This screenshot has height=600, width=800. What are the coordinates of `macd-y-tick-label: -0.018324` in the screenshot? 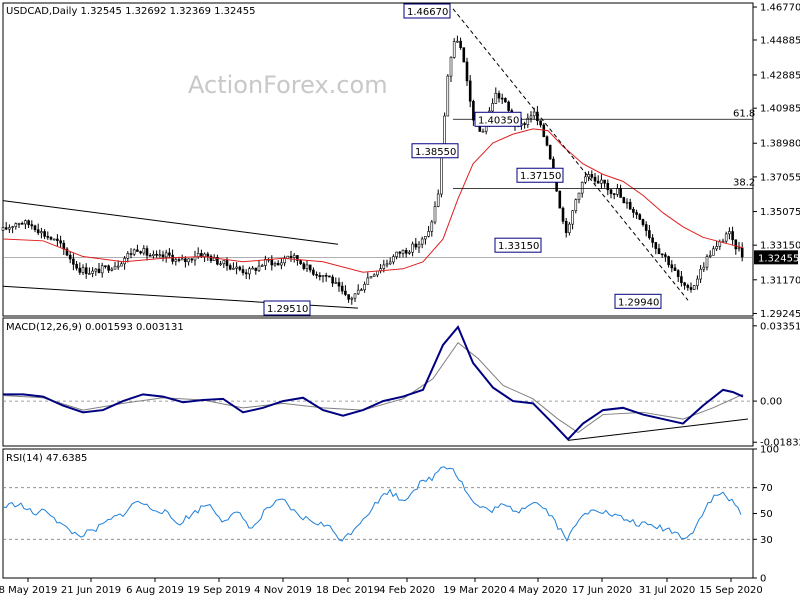 It's located at (780, 443).